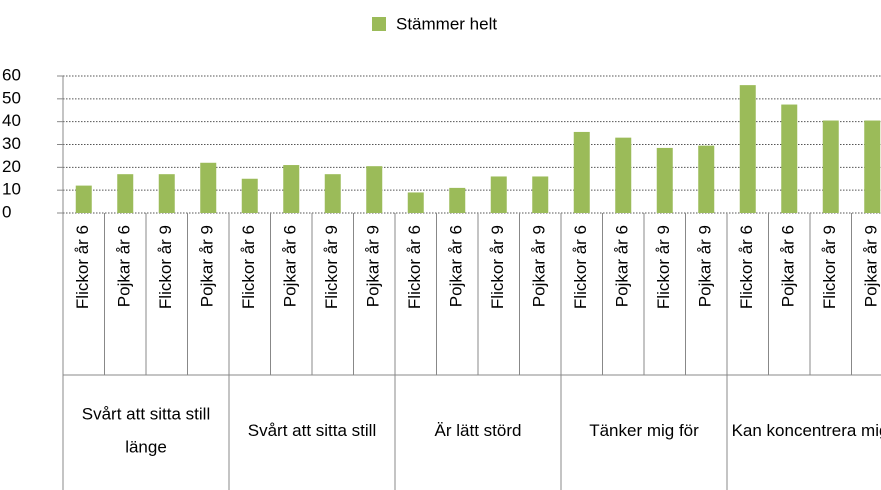 Image resolution: width=881 pixels, height=490 pixels. I want to click on y-tick-label: 60, so click(11, 74).